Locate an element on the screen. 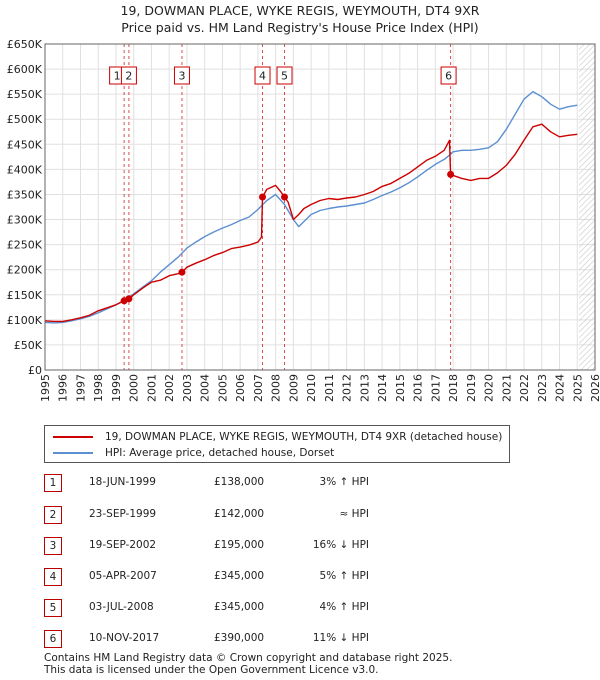 The image size is (600, 680). sale-hpi-diff: 5% ↑ HPI is located at coordinates (344, 576).